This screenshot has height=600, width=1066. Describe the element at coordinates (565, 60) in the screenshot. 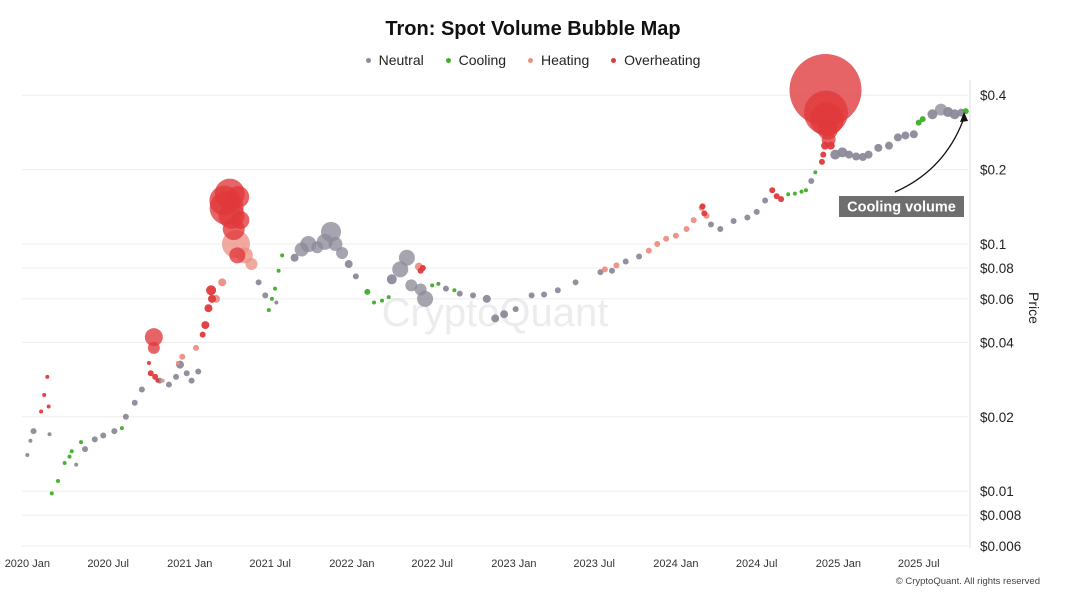

I see `legend-heating-label: Heating` at that location.